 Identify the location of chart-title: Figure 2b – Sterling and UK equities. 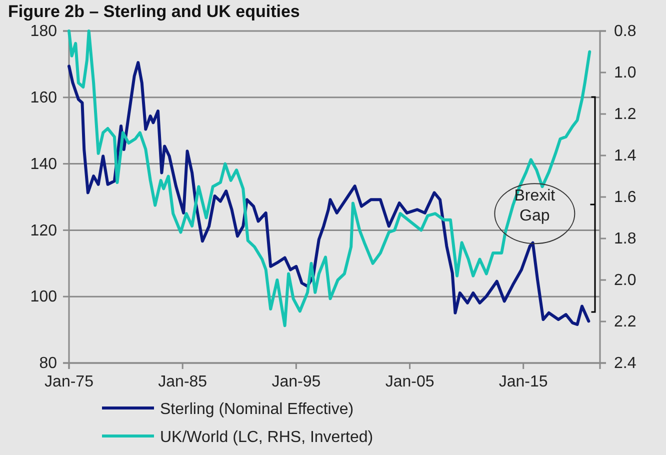
(154, 11).